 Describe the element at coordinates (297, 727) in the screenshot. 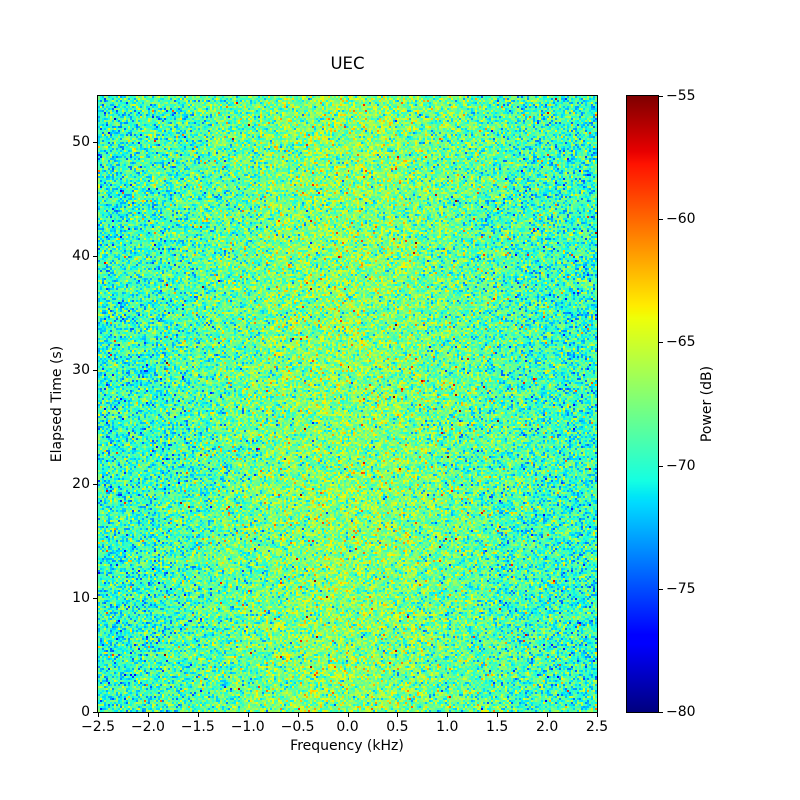

I see `x-tick-label: −0.5` at that location.